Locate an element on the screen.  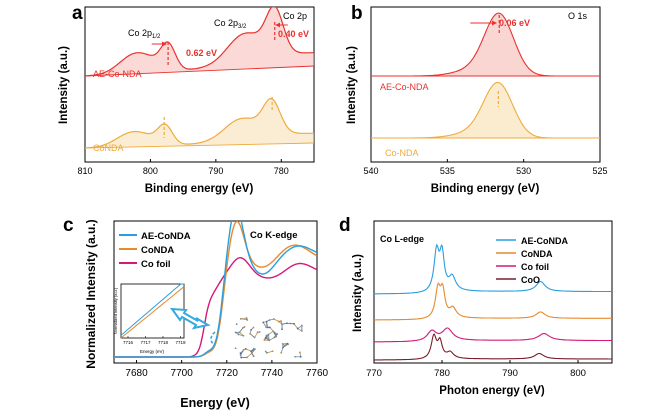
panel-a-peak-right-label: Co 2p3/2 is located at coordinates (230, 24).